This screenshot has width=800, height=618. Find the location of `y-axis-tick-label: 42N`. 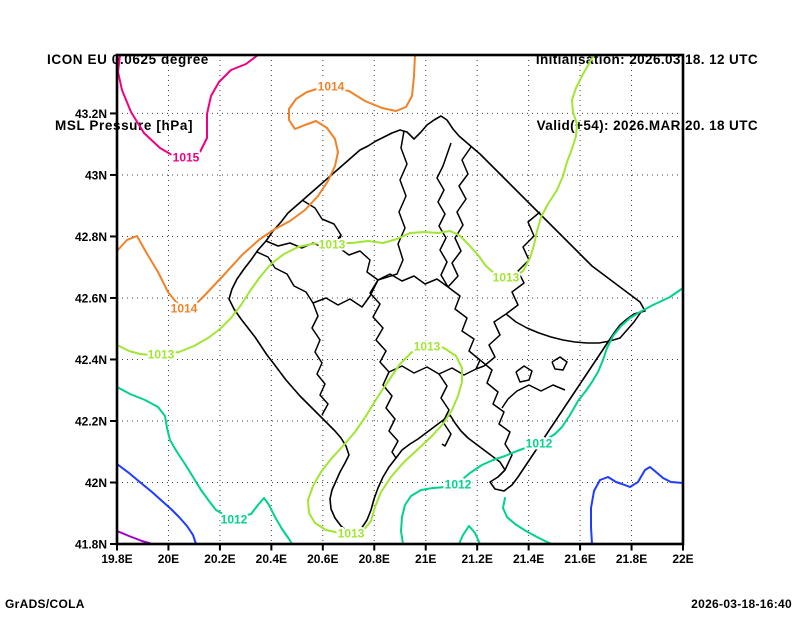

y-axis-tick-label: 42N is located at coordinates (96, 483).